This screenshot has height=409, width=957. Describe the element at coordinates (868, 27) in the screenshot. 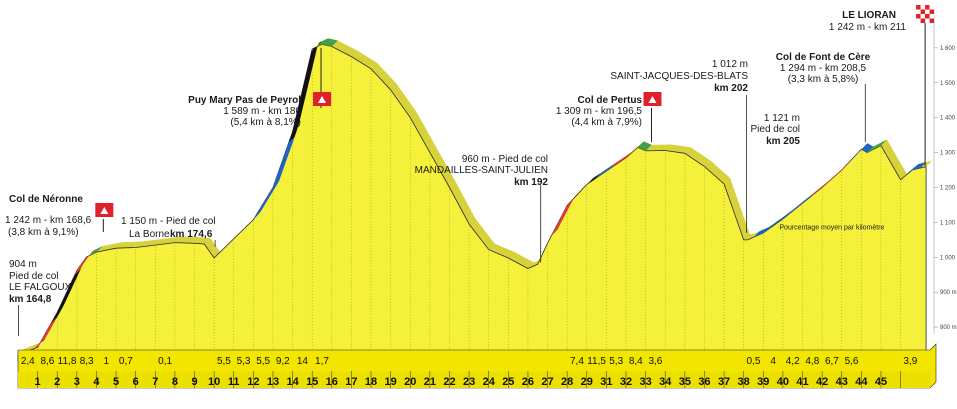

I see `finish-altitude: 1 242 m - km 211` at that location.